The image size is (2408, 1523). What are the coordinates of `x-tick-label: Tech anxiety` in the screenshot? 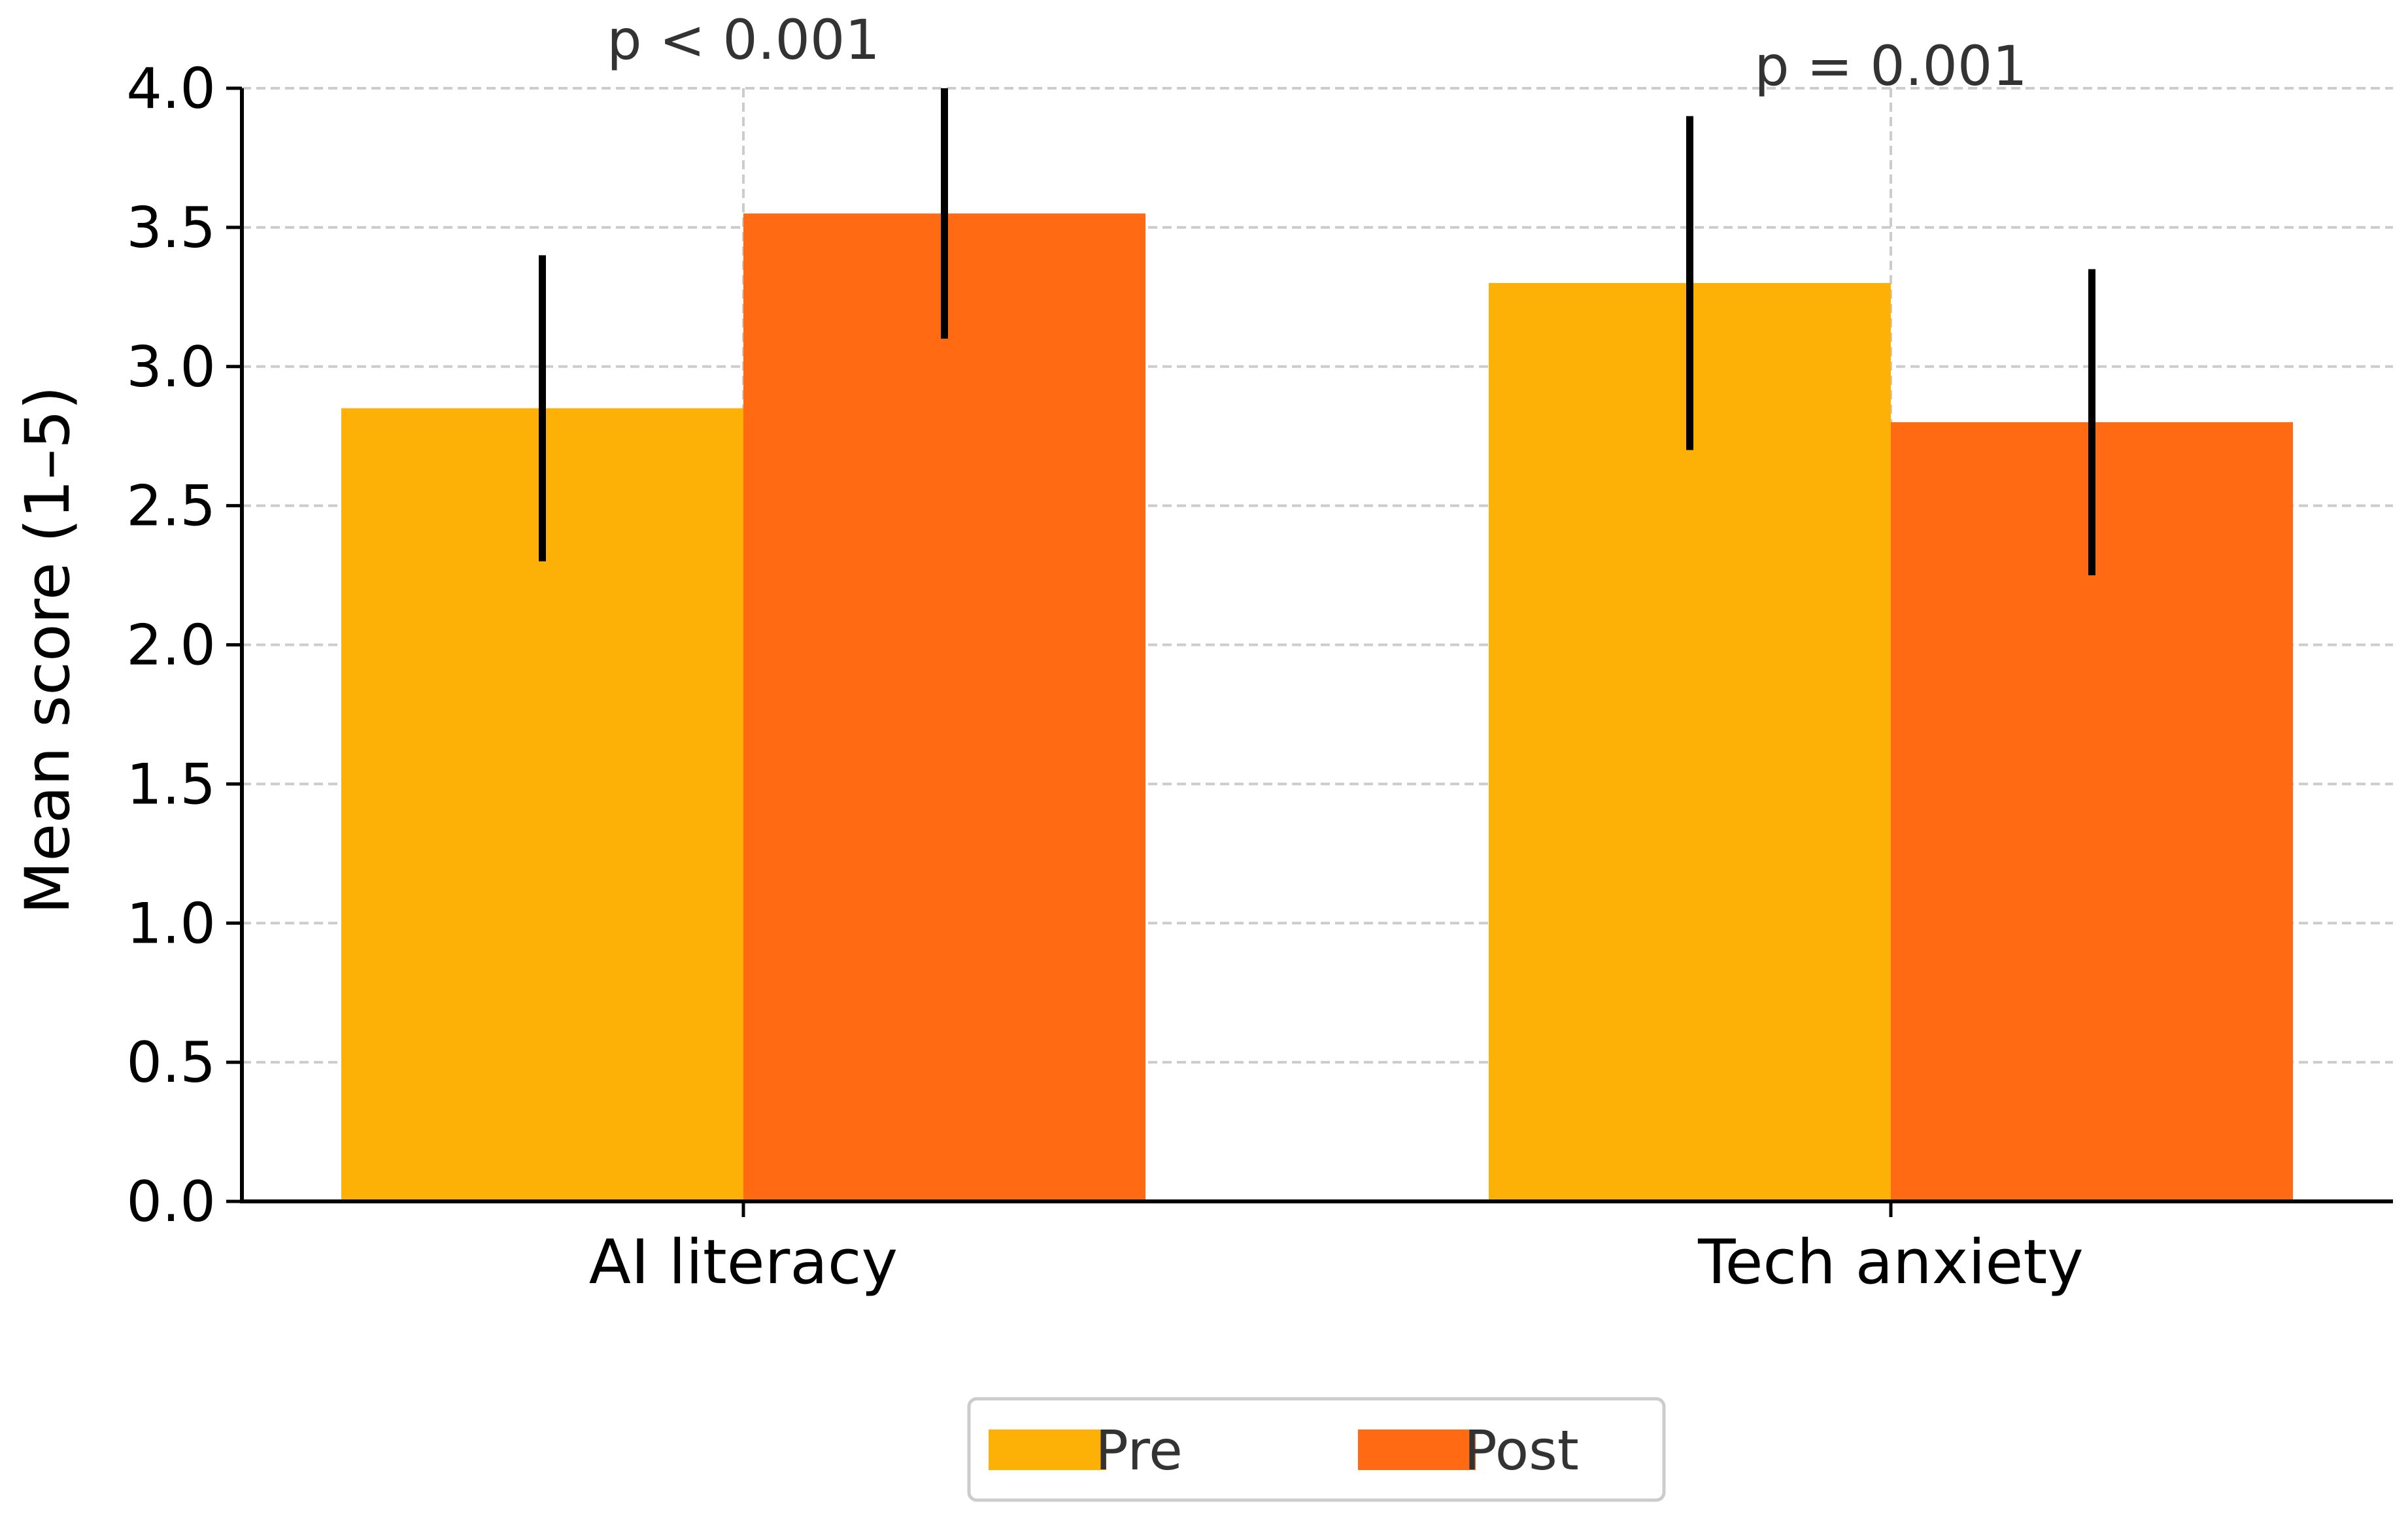 It's located at (1890, 1262).